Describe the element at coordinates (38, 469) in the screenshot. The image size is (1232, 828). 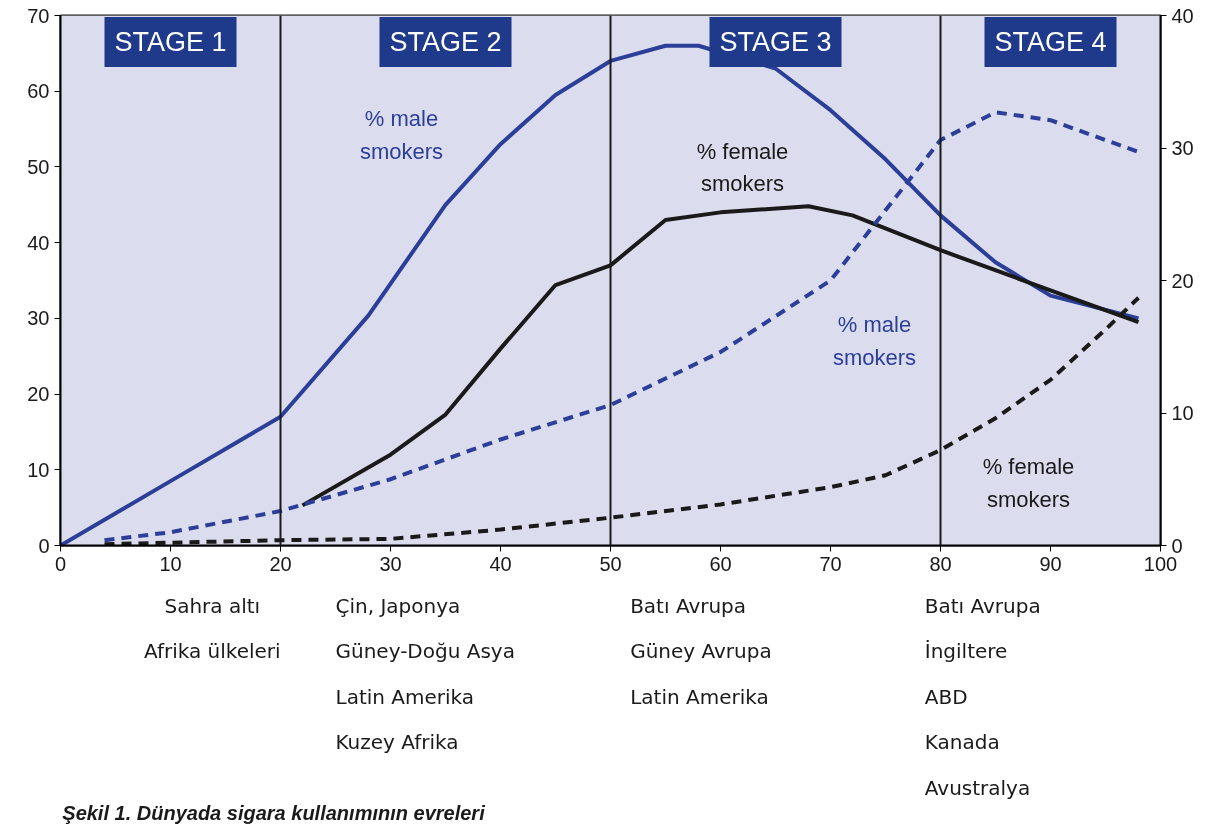
I see `y-tick-label: 10` at that location.